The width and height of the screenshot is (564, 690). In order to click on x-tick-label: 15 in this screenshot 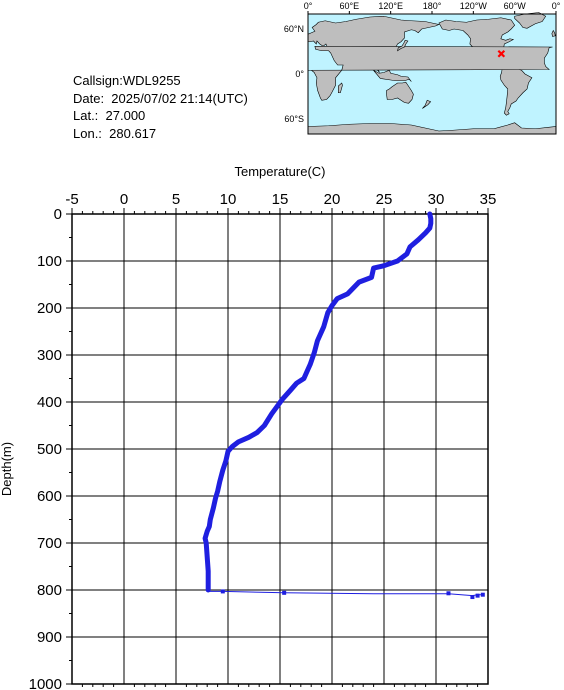, I will do `click(280, 199)`.